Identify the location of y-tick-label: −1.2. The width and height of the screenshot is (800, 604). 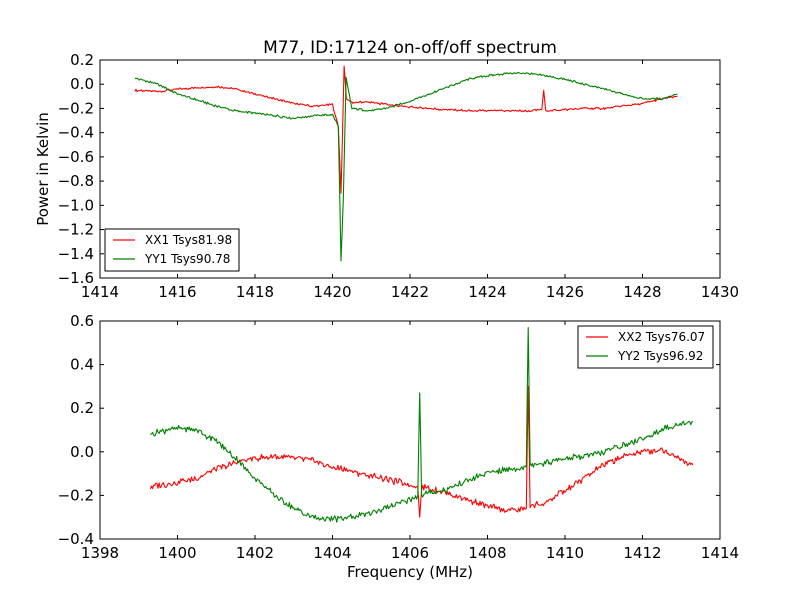
(76, 230).